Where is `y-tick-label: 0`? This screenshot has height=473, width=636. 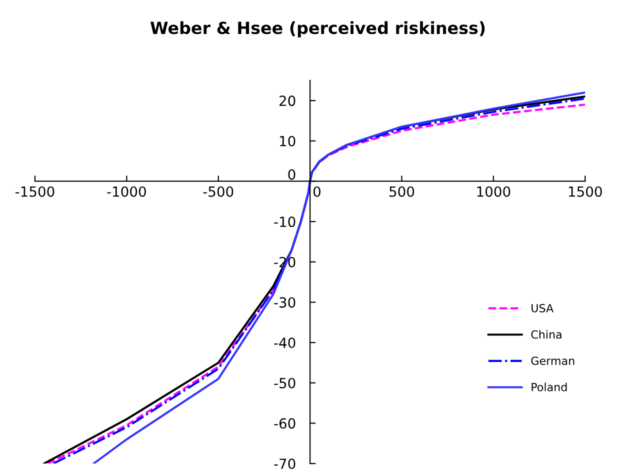
y-tick-label: 0 is located at coordinates (292, 174).